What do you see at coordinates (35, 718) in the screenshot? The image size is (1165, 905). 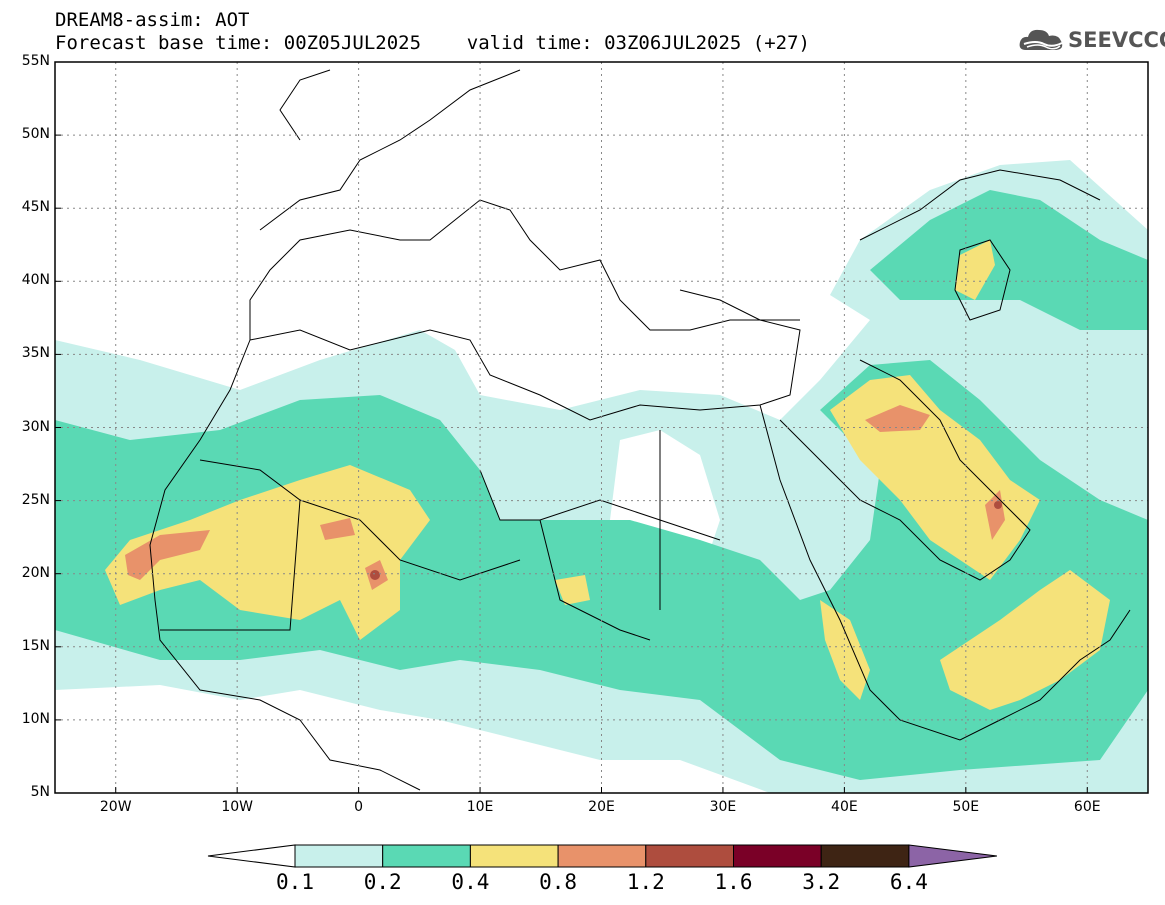 I see `lat-tick-label: 10N` at bounding box center [35, 718].